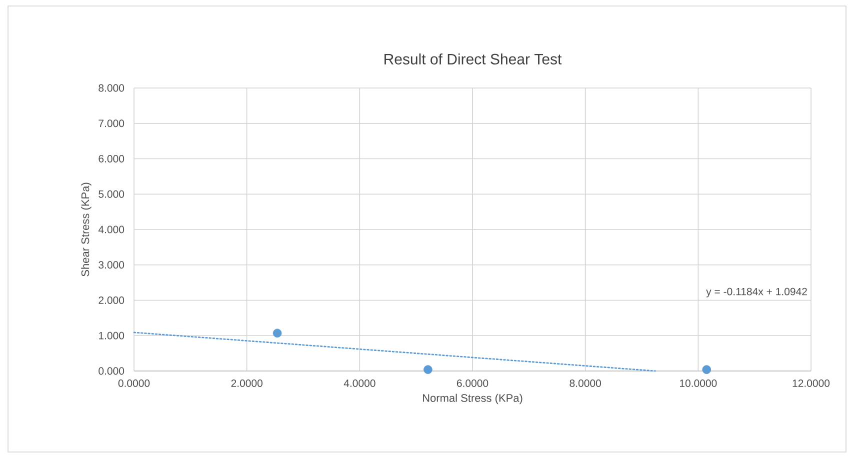 This screenshot has height=457, width=853. I want to click on x-tick-label: 6.0000, so click(472, 383).